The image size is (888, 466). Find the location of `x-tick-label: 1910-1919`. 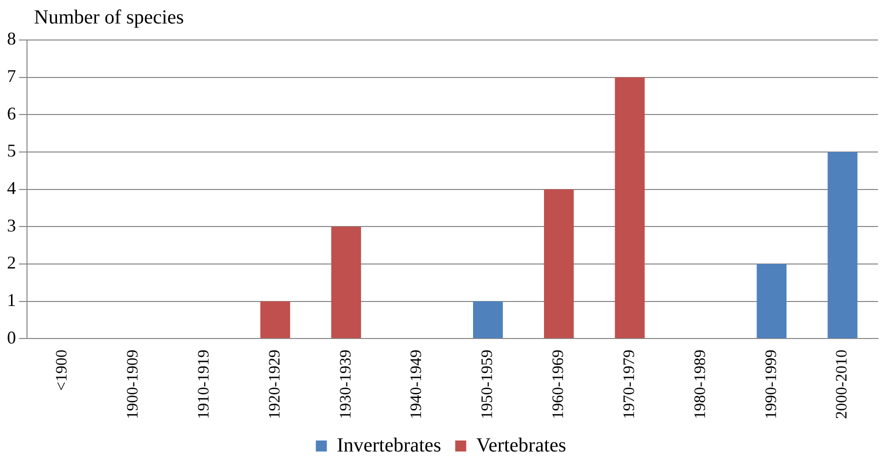

x-tick-label: 1910-1919 is located at coordinates (203, 384).